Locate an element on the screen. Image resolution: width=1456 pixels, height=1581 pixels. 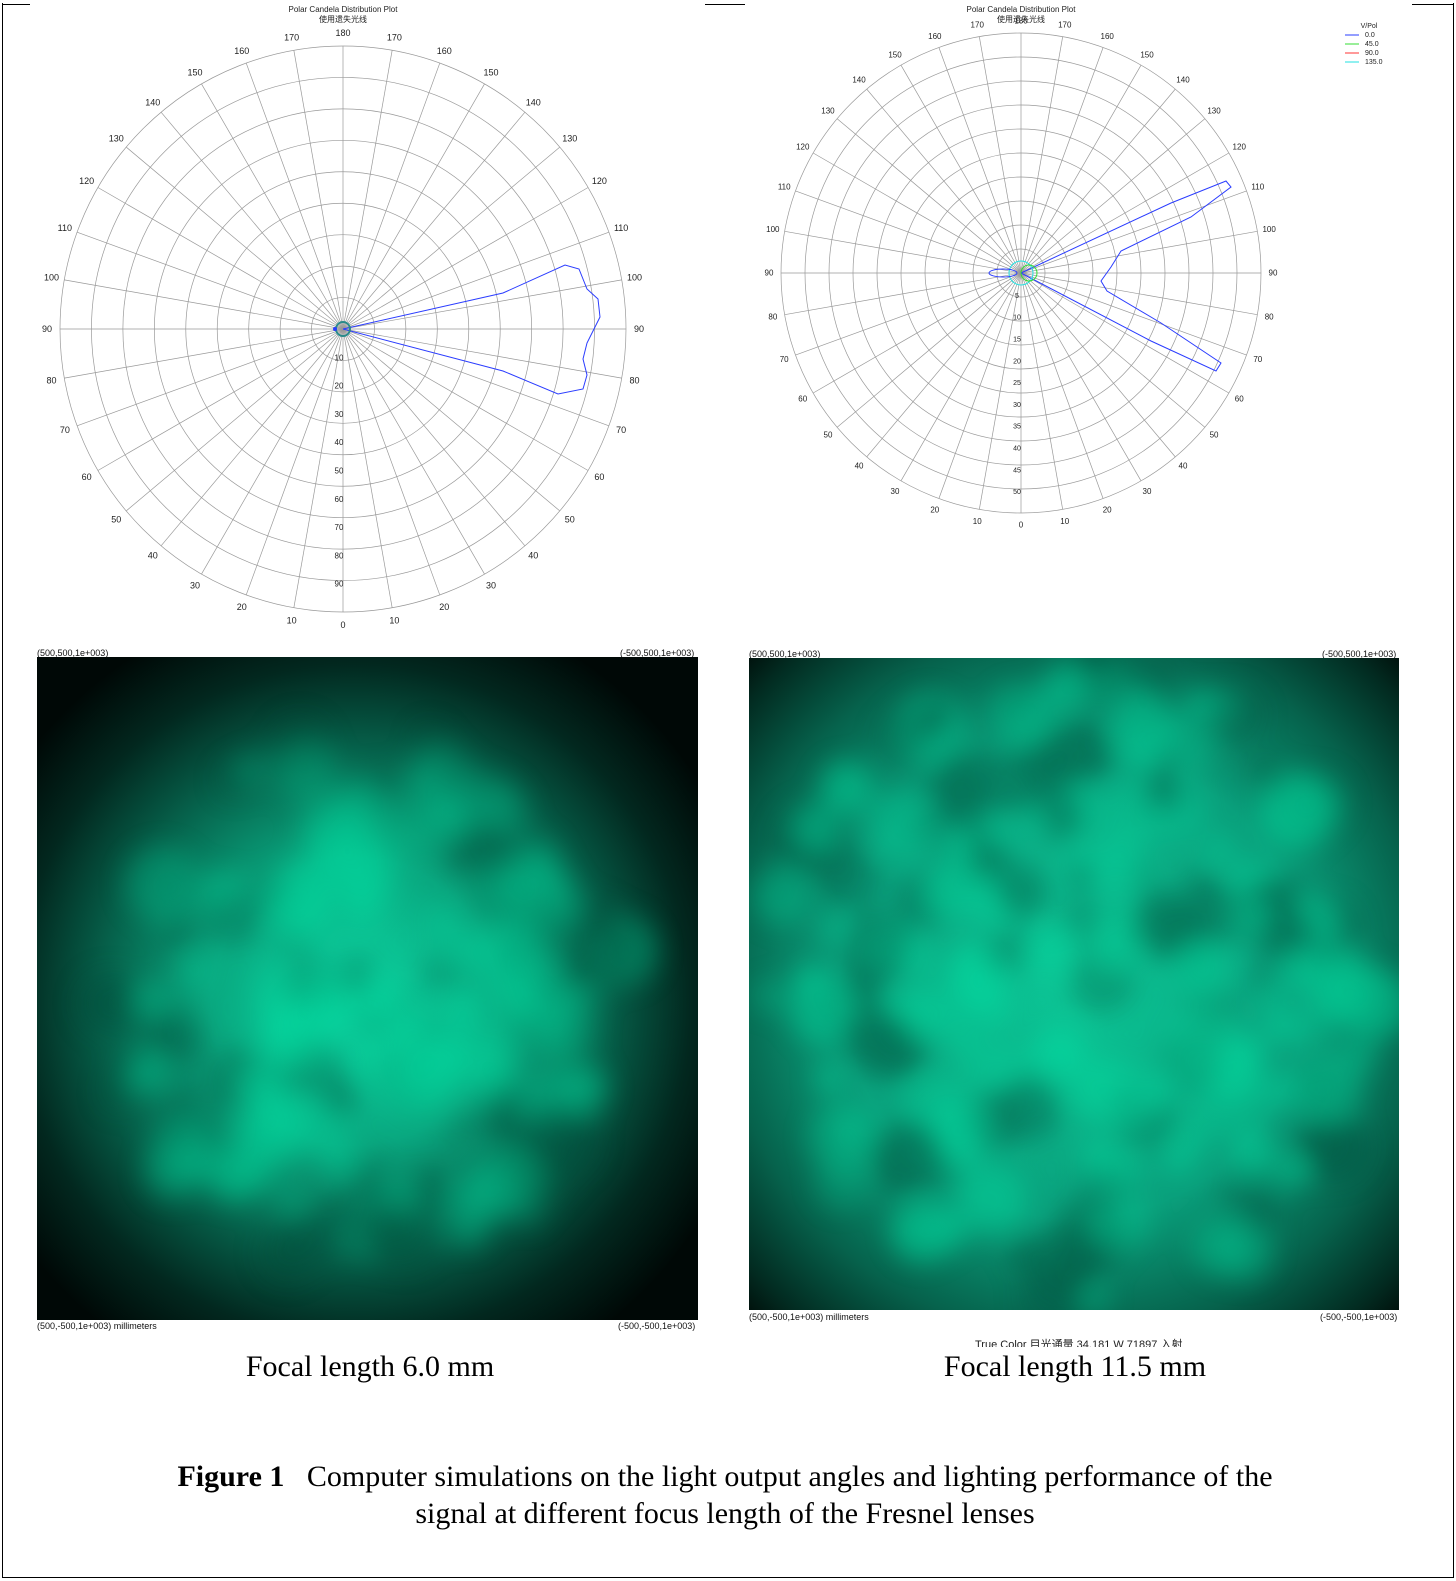
center-cluster is located at coordinates (1029, 273).